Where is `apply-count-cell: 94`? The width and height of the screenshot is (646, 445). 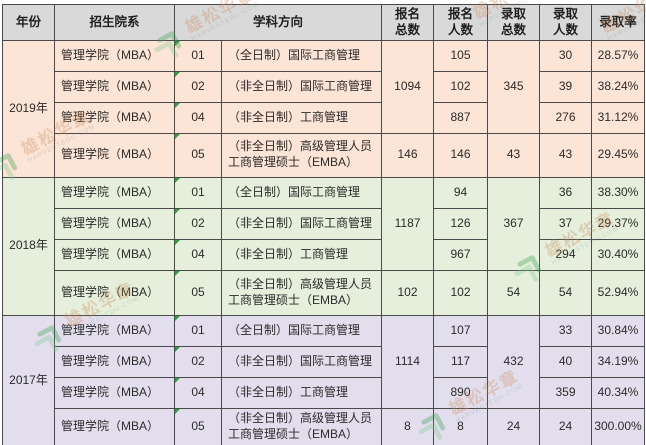 apply-count-cell: 94 is located at coordinates (461, 192).